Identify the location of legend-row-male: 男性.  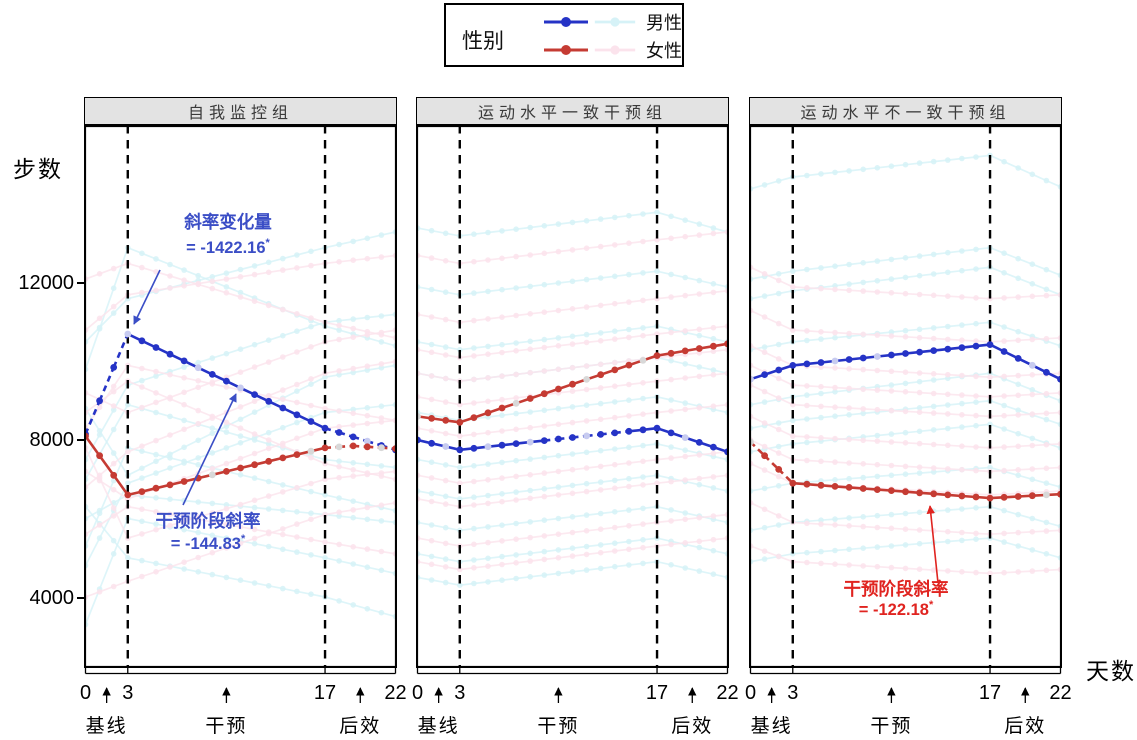
(612, 22).